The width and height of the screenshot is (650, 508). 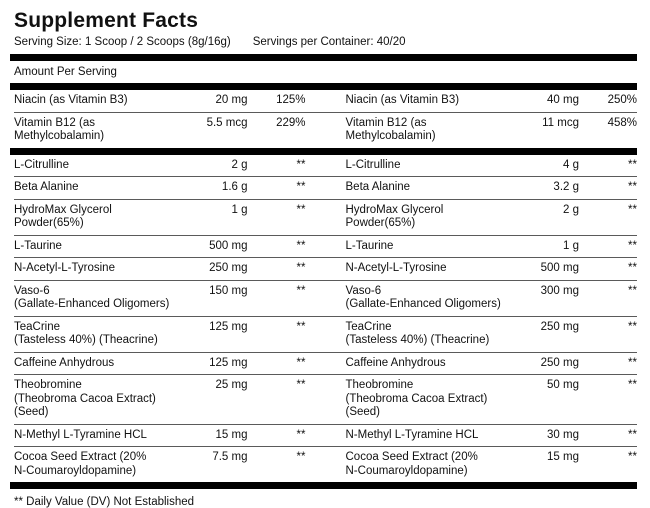 I want to click on page-title: Supplement Facts, so click(x=106, y=20).